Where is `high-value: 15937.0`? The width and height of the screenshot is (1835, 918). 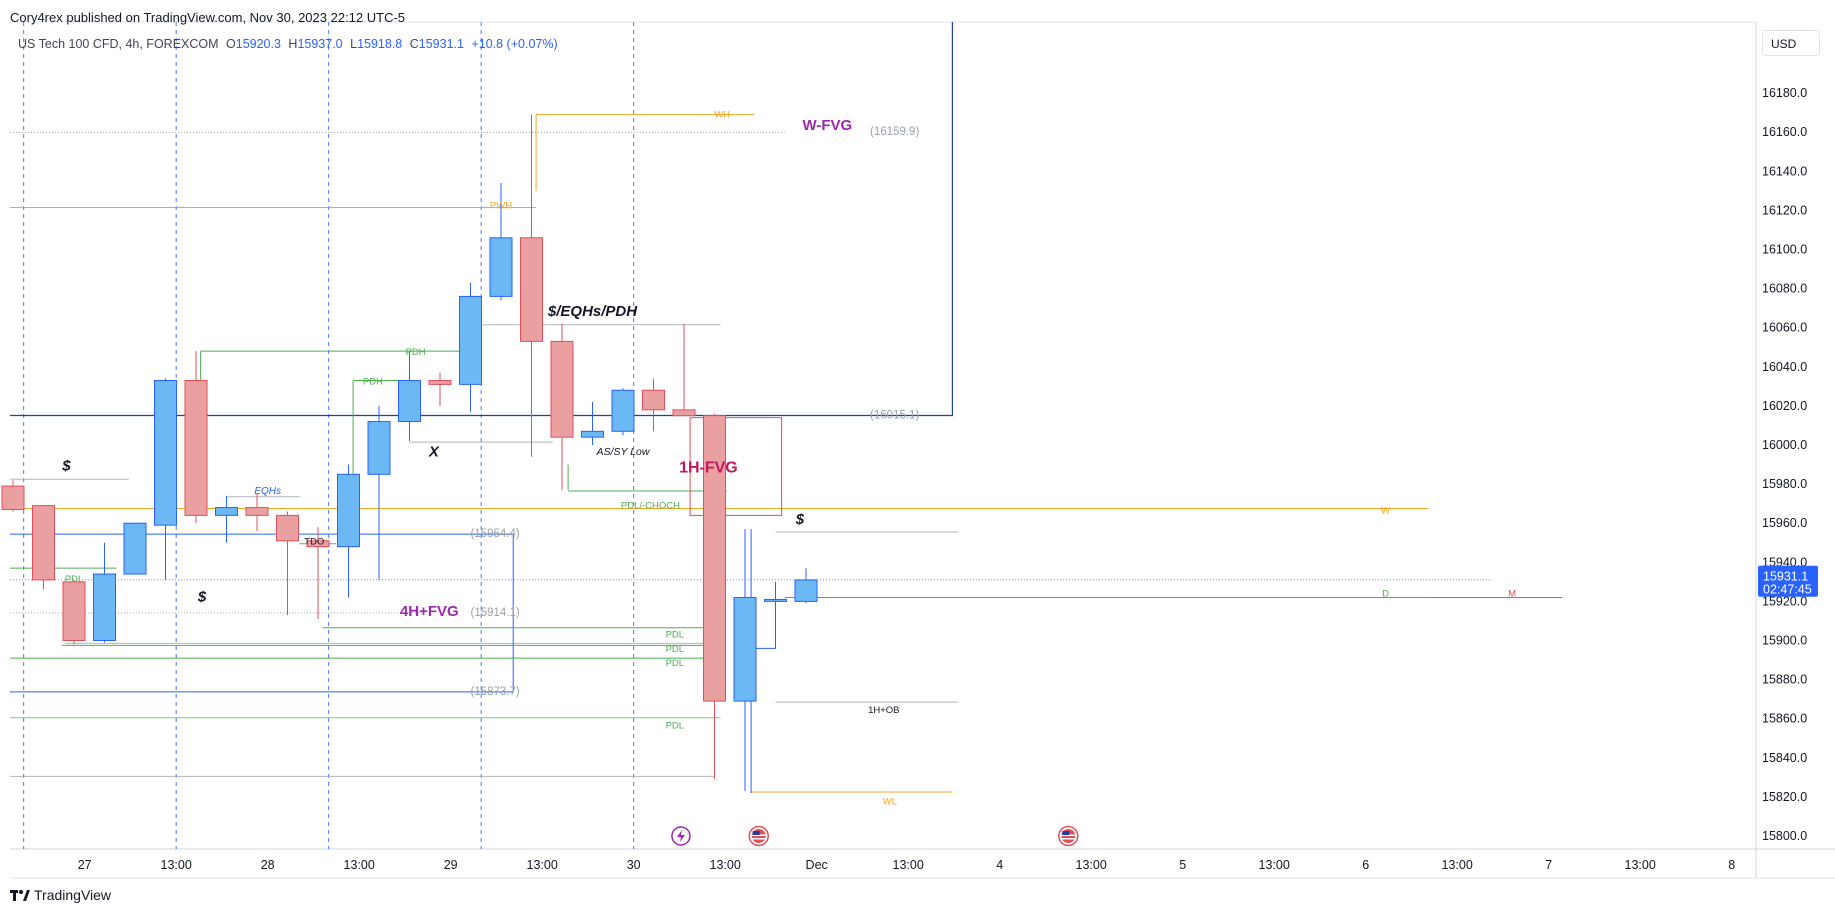
high-value: 15937.0 is located at coordinates (320, 44).